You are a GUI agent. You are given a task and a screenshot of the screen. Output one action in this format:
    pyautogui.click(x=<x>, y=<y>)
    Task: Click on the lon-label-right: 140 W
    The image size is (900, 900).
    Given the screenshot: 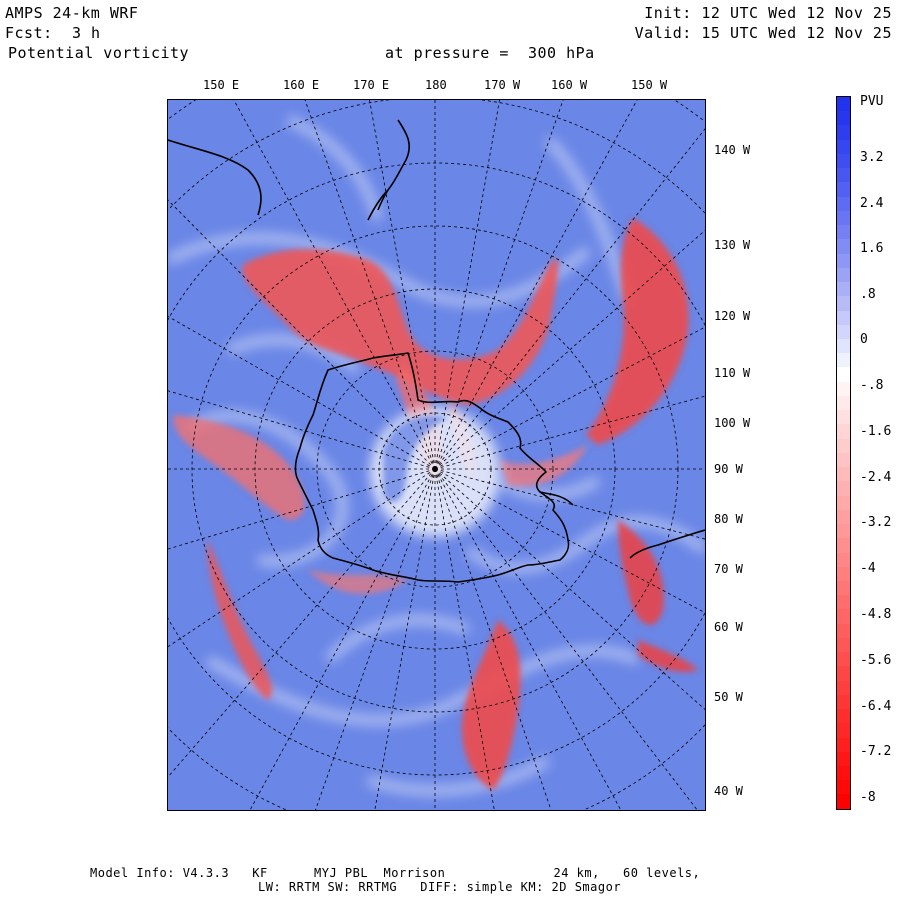 What is the action you would take?
    pyautogui.click(x=732, y=150)
    